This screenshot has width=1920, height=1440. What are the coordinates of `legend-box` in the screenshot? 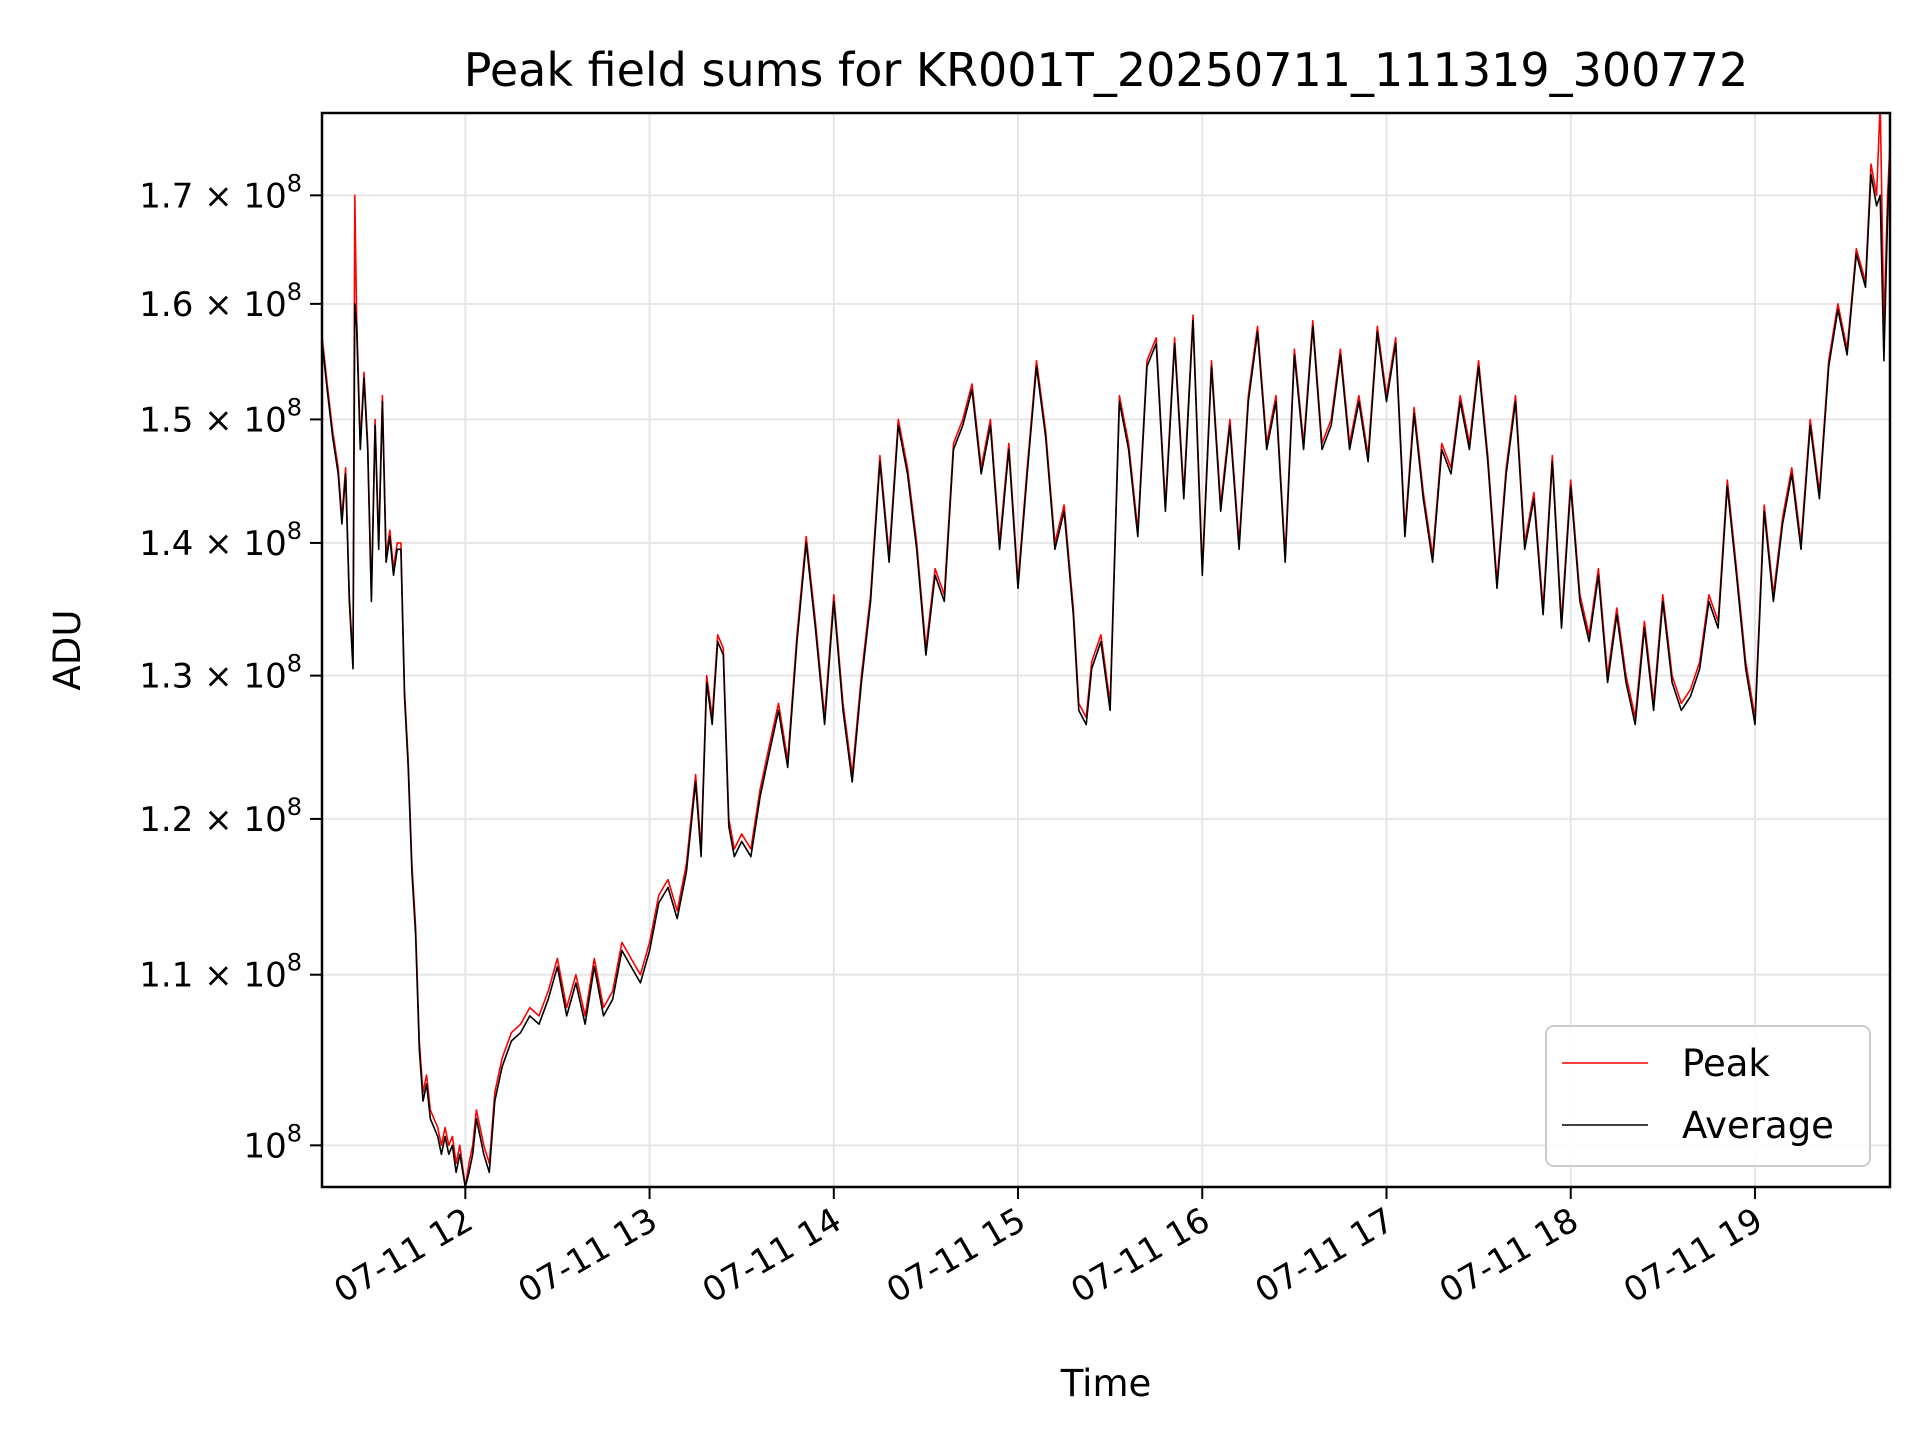 It's located at (1708, 1096).